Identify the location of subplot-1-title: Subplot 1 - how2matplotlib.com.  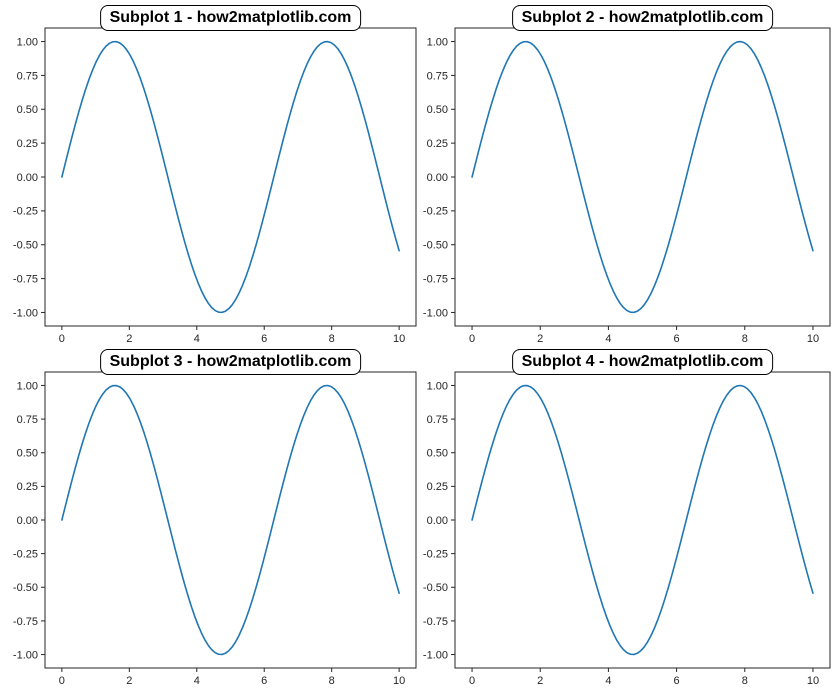
(230, 18).